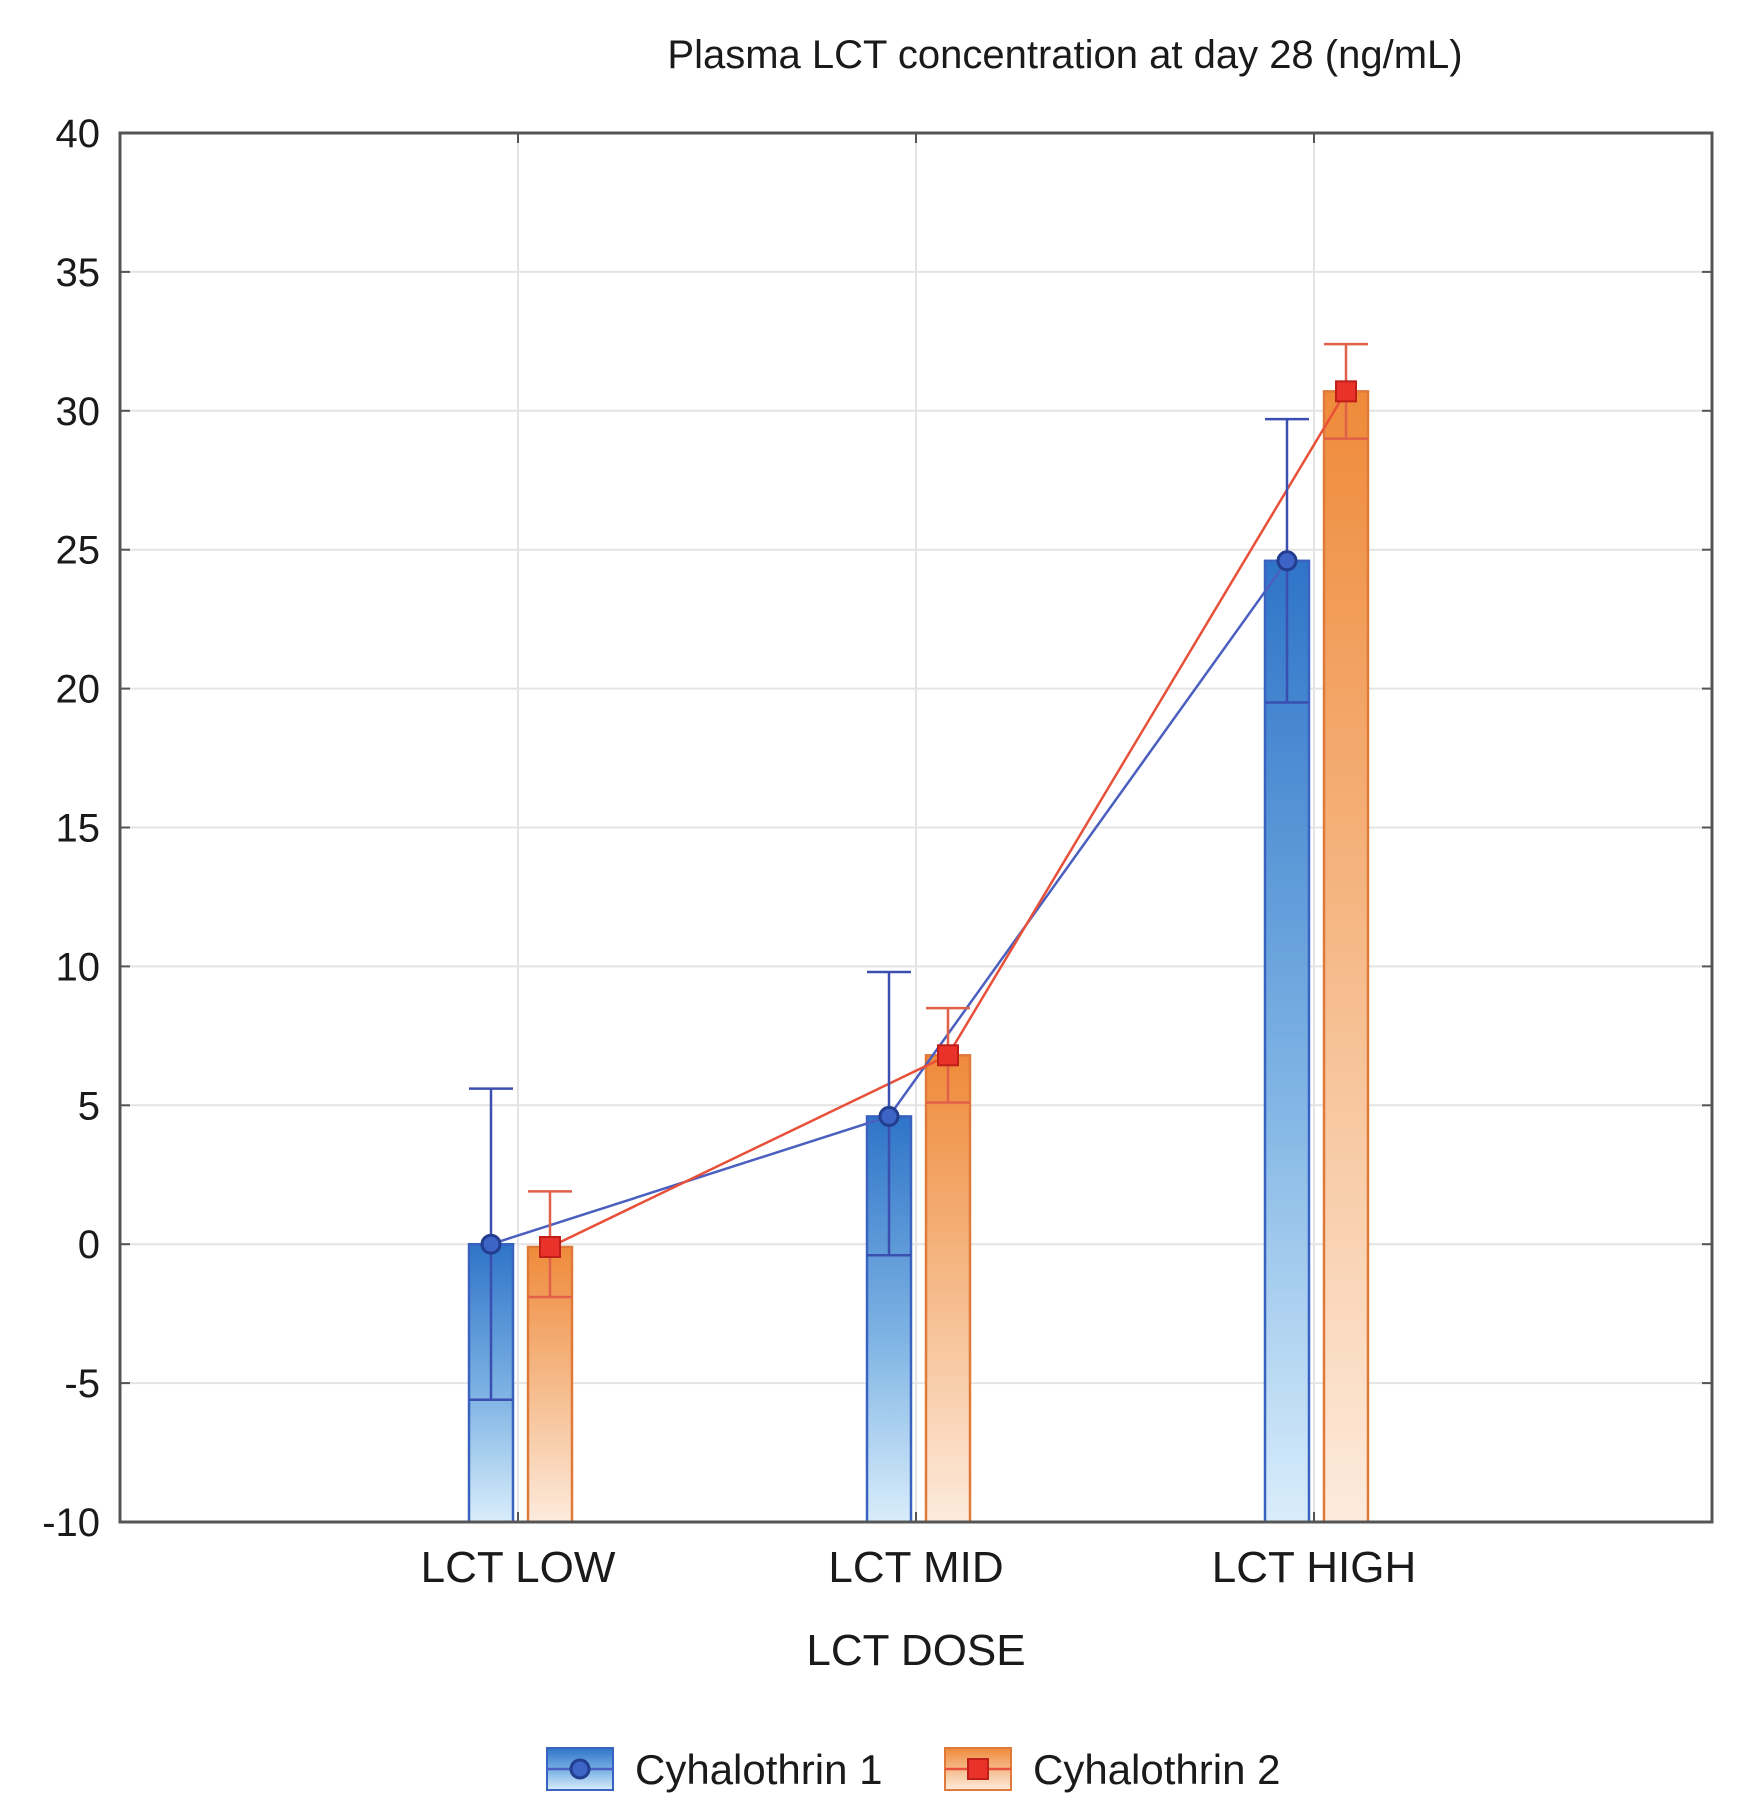  What do you see at coordinates (78, 829) in the screenshot?
I see `y-tick-label: 15` at bounding box center [78, 829].